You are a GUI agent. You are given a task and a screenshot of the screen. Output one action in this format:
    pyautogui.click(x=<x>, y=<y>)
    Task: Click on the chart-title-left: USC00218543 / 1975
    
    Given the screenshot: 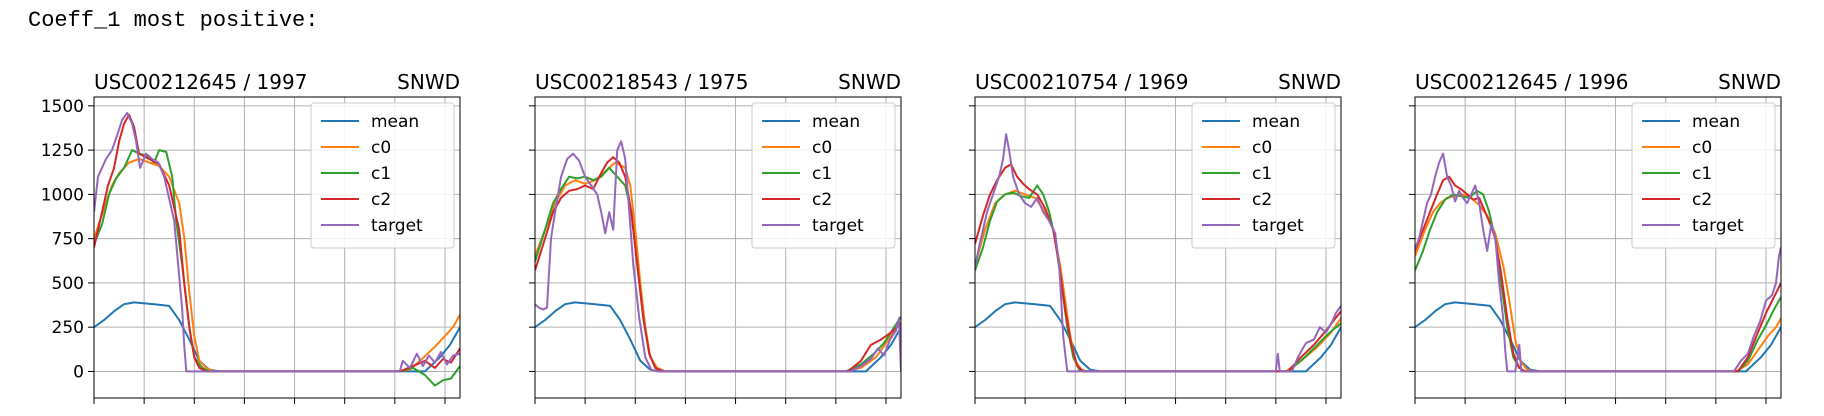 What is the action you would take?
    pyautogui.click(x=641, y=82)
    